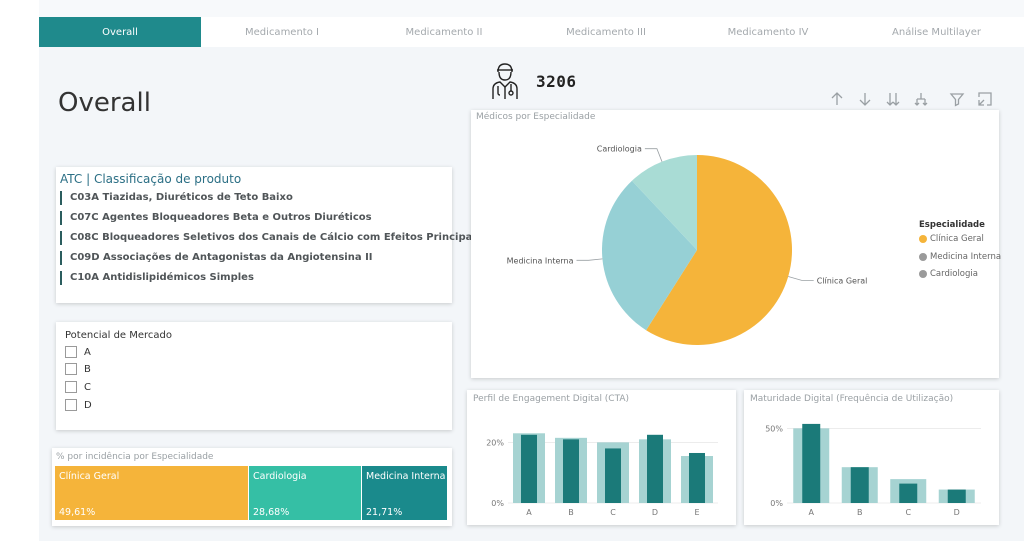 This screenshot has height=541, width=1024. I want to click on tab-medicamento-ii: Medicamento II, so click(444, 32).